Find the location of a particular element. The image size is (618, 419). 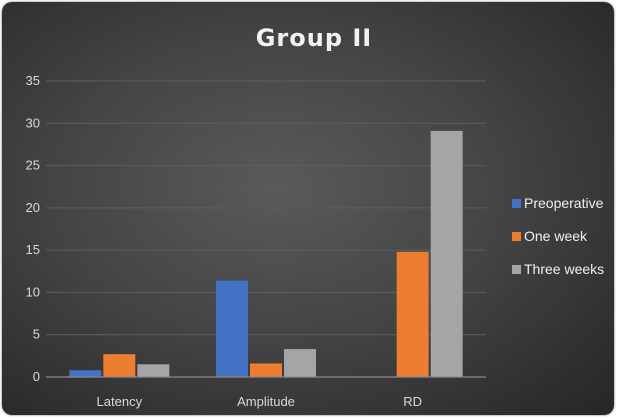

y-tick-label: 20 is located at coordinates (33, 207).